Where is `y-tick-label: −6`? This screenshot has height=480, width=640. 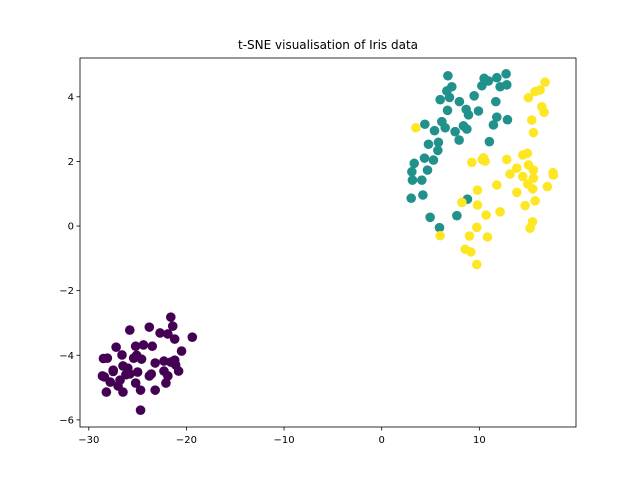 y-tick-label: −6 is located at coordinates (66, 420).